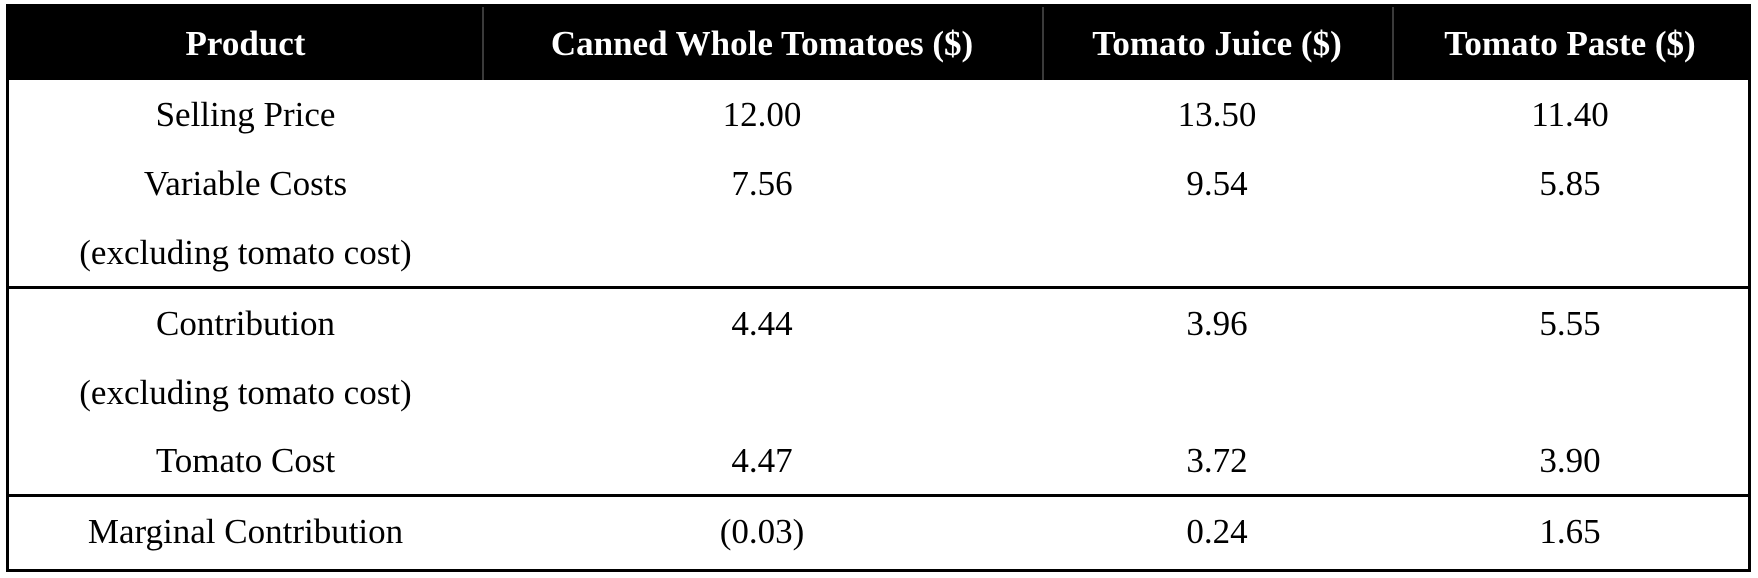 The height and width of the screenshot is (578, 1758). Describe the element at coordinates (1217, 43) in the screenshot. I see `header-tomato-juice: Tomato Juice ($)` at that location.